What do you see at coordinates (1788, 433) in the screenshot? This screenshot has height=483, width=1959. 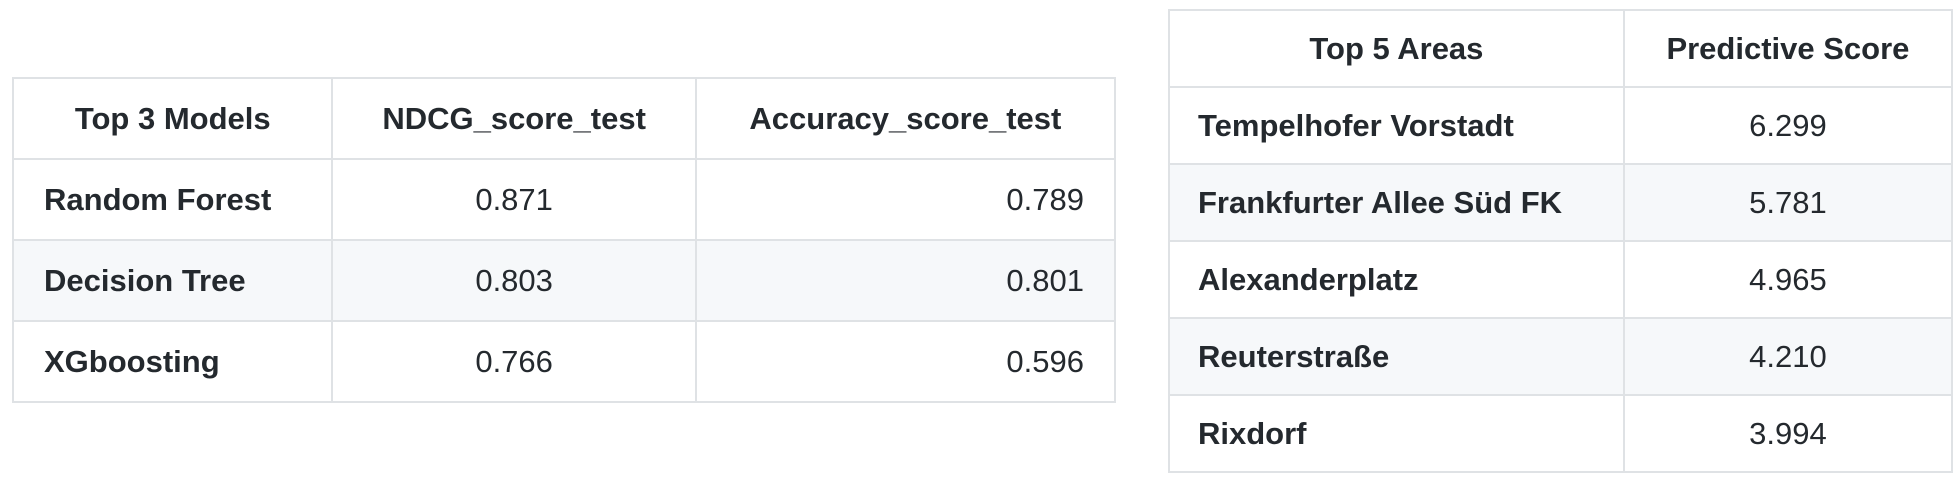 I see `predictive-score-value: 3.994` at bounding box center [1788, 433].